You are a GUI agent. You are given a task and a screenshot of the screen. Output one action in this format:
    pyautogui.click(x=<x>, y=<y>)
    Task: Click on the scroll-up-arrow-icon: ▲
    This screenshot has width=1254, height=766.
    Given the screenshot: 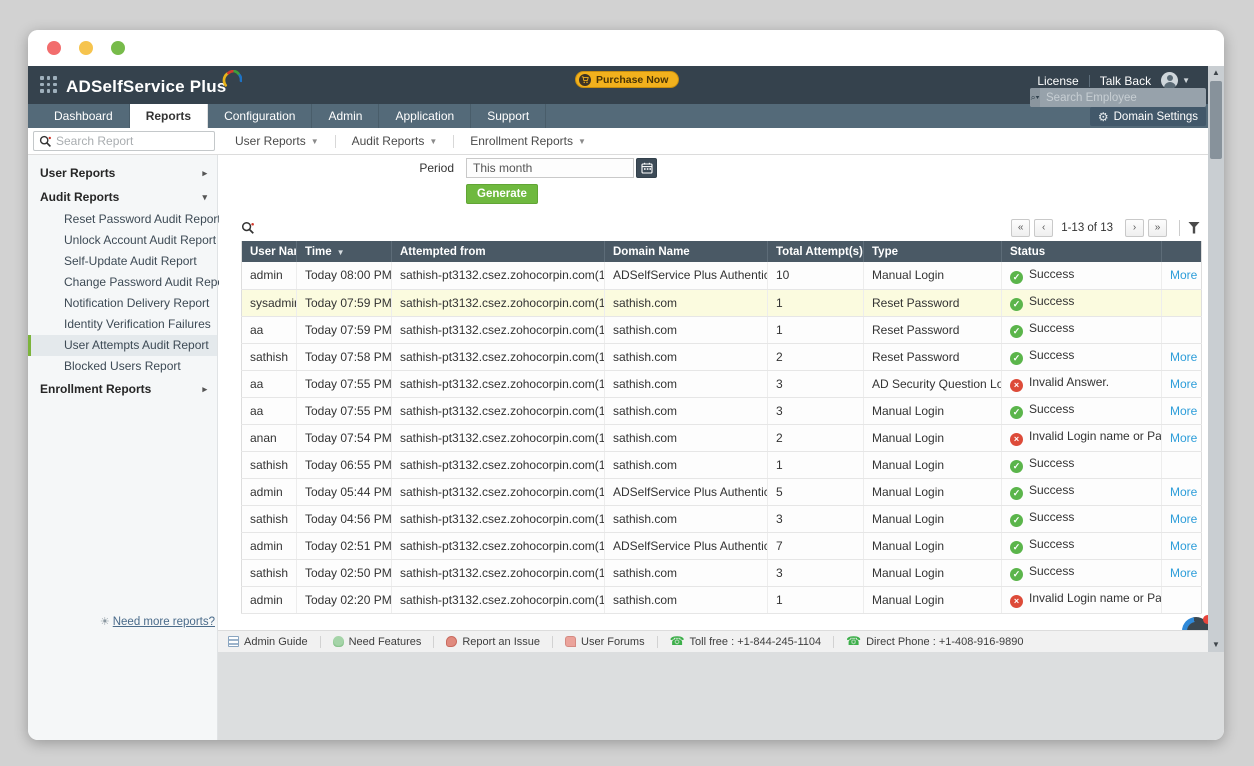 What is the action you would take?
    pyautogui.click(x=1216, y=72)
    